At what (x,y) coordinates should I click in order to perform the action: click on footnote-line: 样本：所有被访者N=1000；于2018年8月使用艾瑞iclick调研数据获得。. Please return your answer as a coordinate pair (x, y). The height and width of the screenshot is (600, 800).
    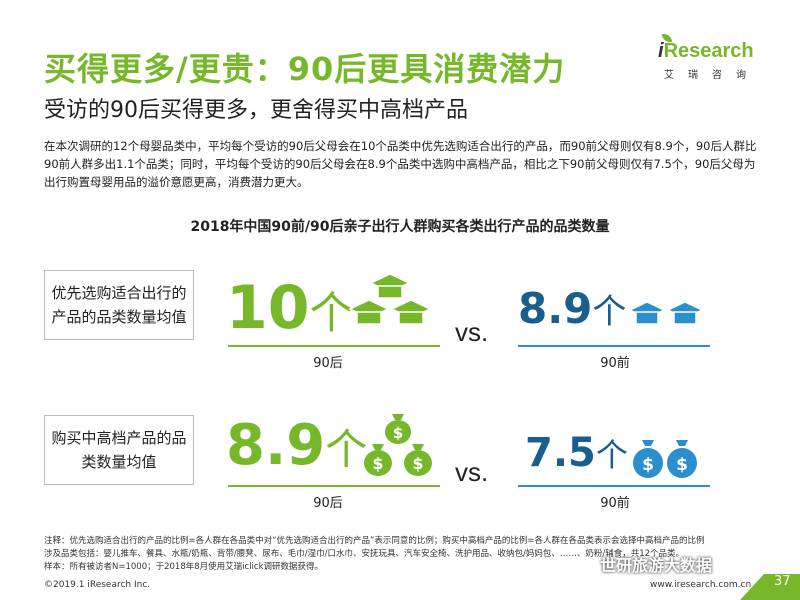
    Looking at the image, I should click on (184, 567).